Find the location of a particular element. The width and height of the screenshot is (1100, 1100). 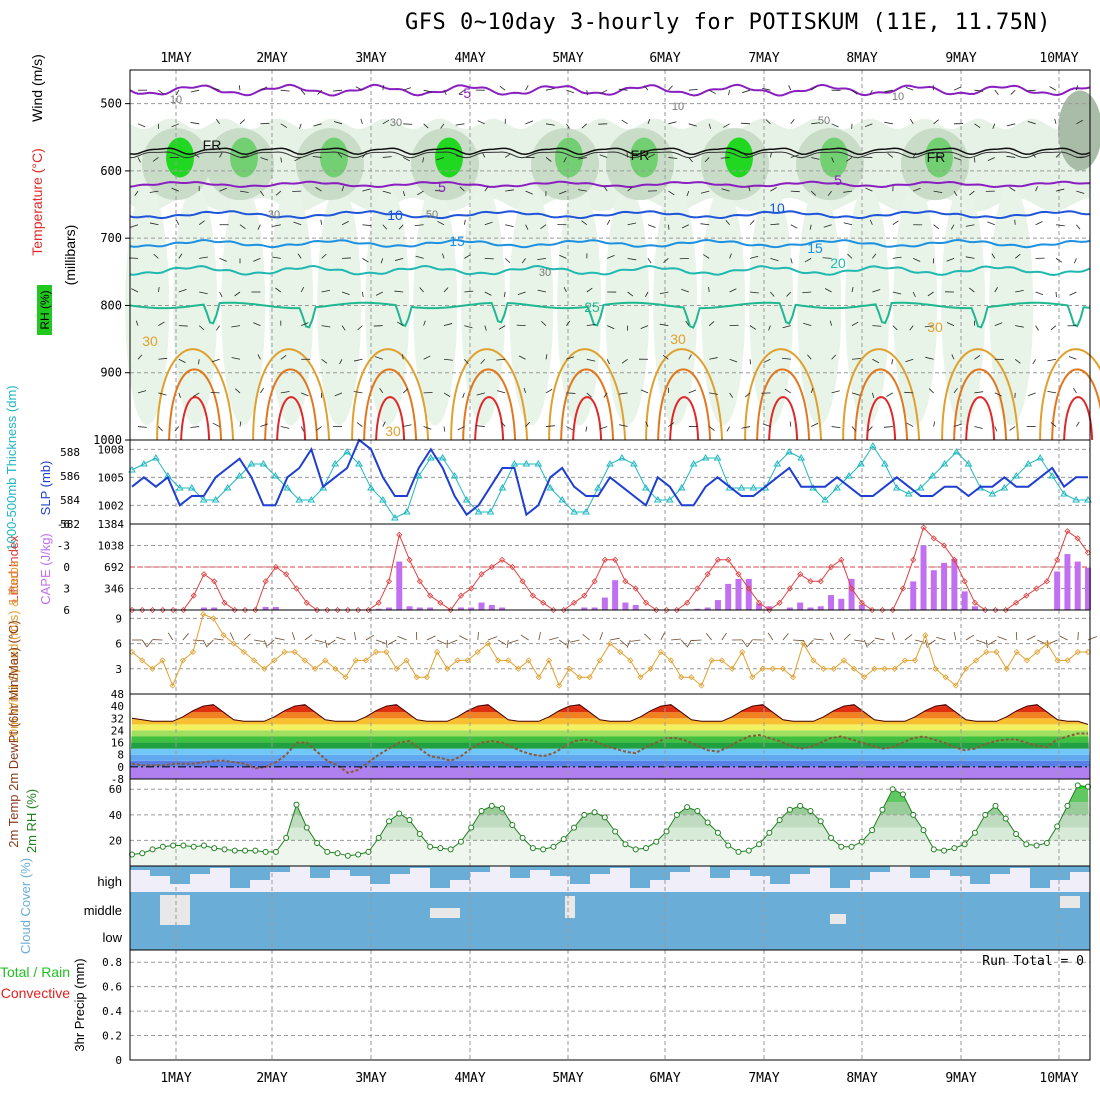

slp-tick-label: 1005 is located at coordinates (111, 477).